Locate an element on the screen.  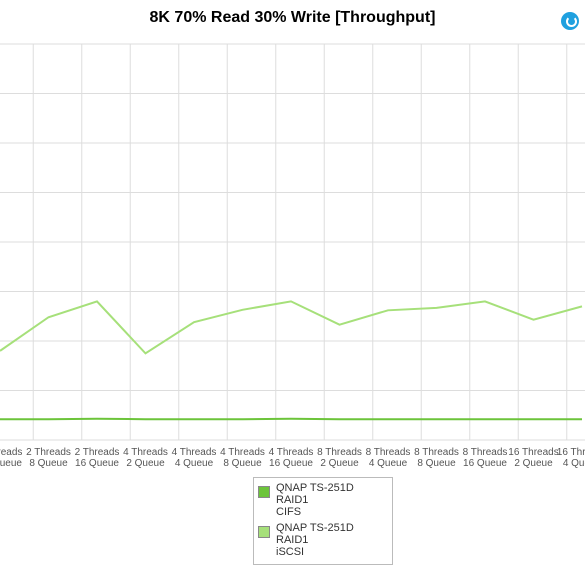
legend-label-iscsi: QNAP TS-251D RAID1 iSCSI is located at coordinates (332, 540).